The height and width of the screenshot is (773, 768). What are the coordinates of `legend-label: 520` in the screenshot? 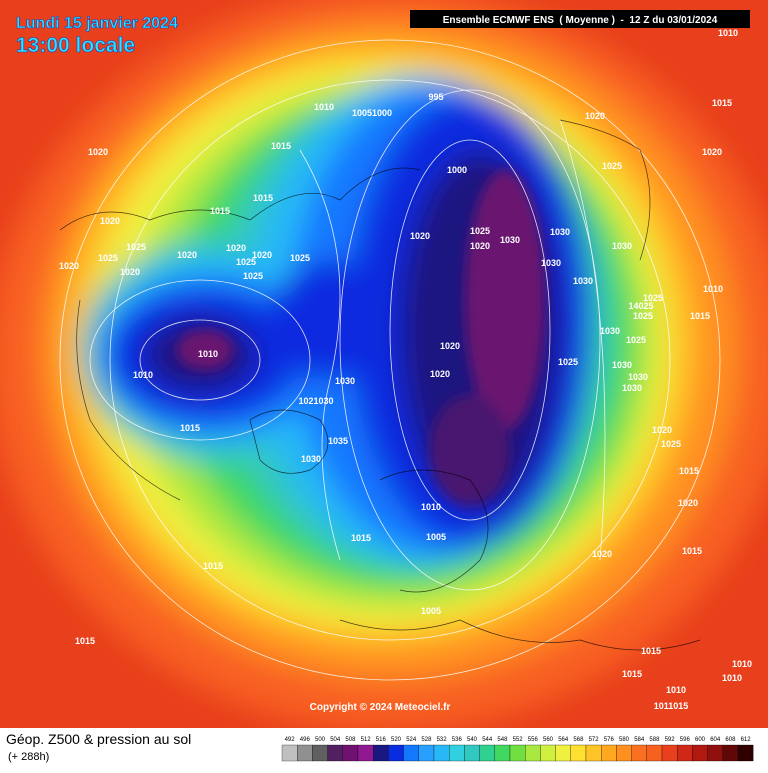 It's located at (396, 740).